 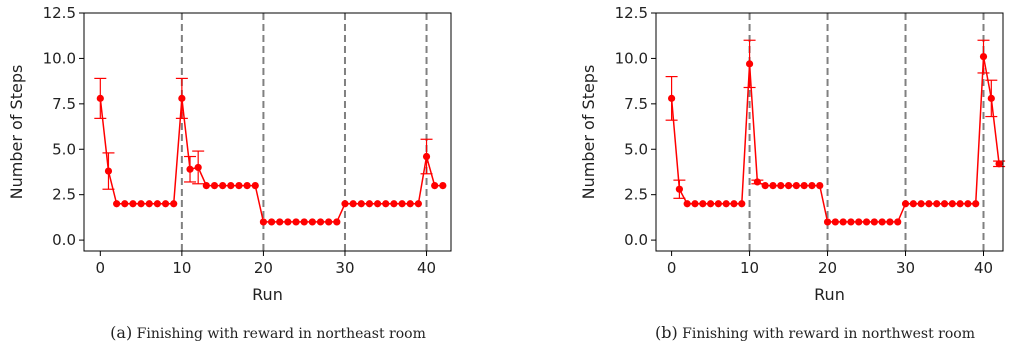 I want to click on caption-text: Finishing with reward in northeast room, so click(x=279, y=334).